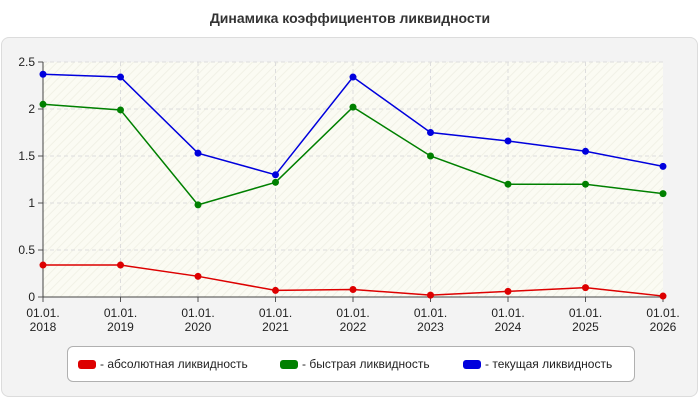  I want to click on legend-item-current: - текущая ликвидность, so click(537, 364).